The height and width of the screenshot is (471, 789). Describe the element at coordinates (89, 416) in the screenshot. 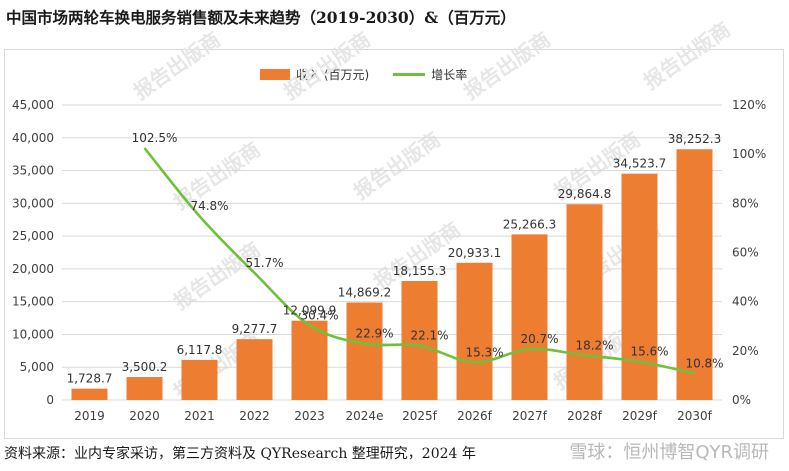

I see `x-tick-label: 2019` at that location.